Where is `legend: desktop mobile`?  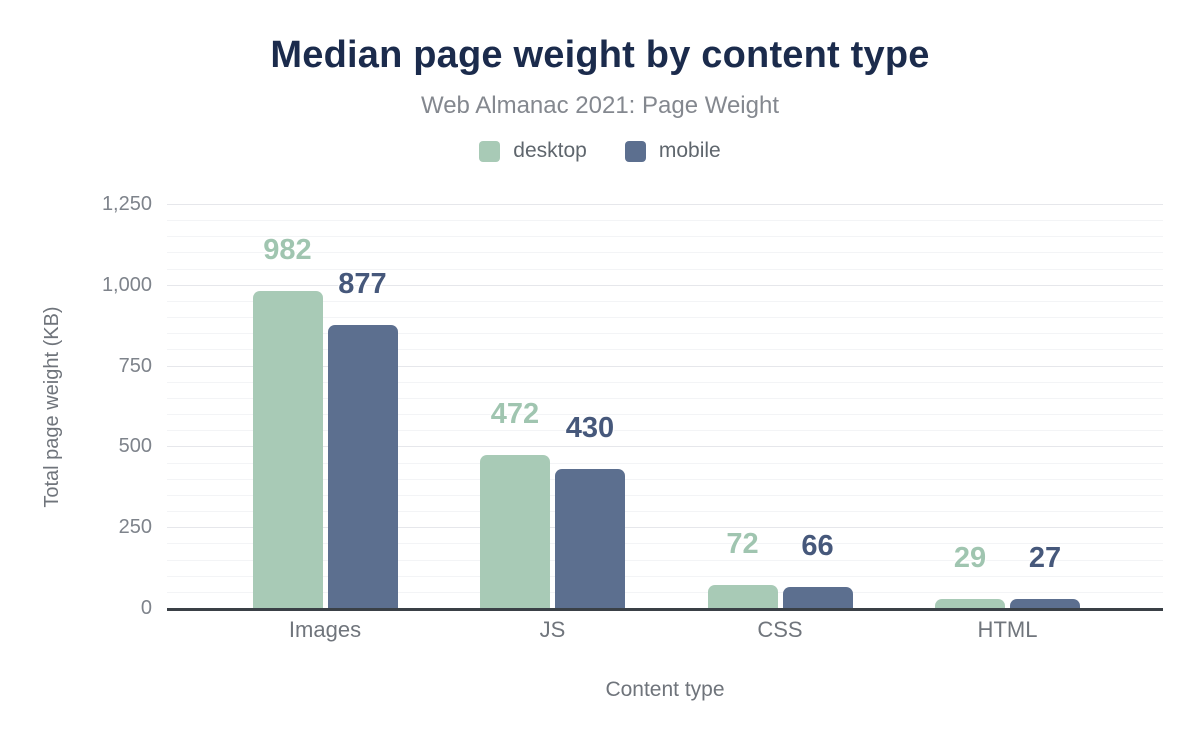
legend: desktop mobile is located at coordinates (600, 151).